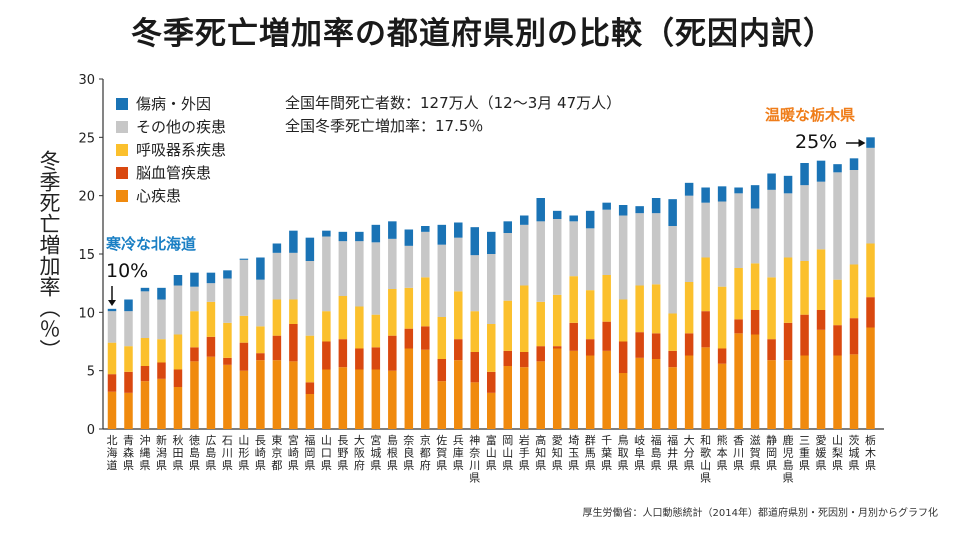  I want to click on legend-item-resp: 呼吸器系疾患, so click(171, 149).